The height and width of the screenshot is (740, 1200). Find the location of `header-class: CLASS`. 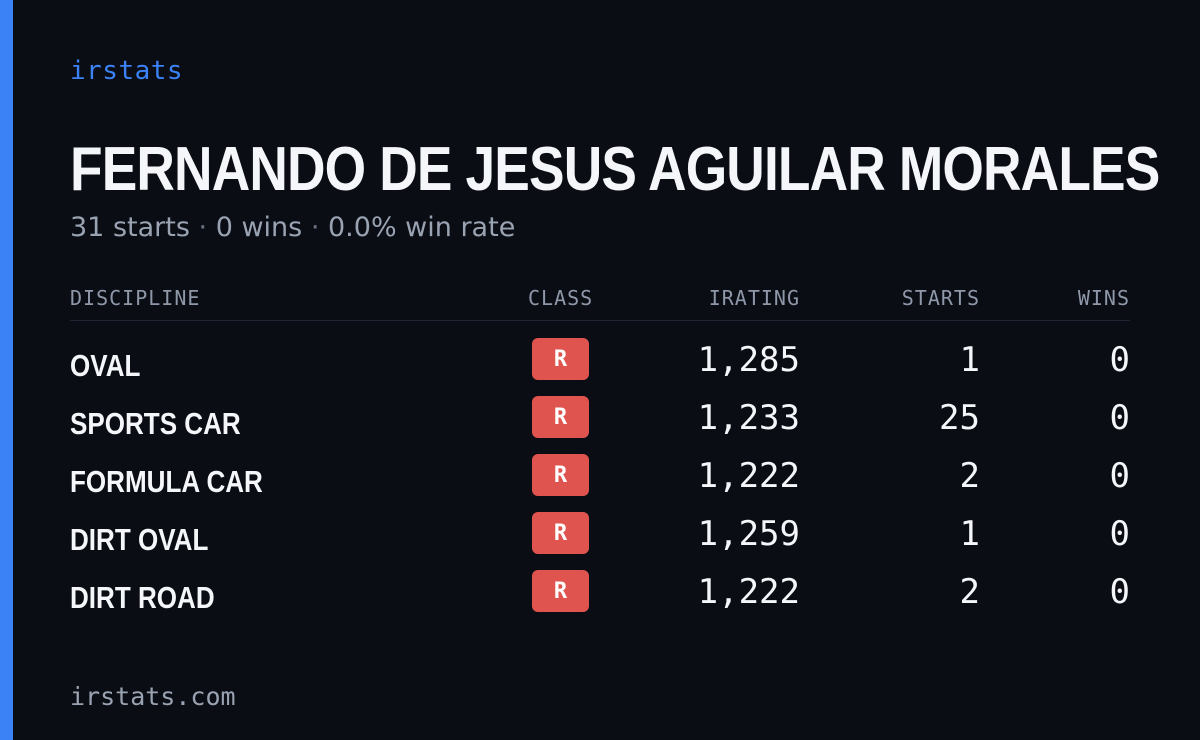

header-class: CLASS is located at coordinates (561, 298).